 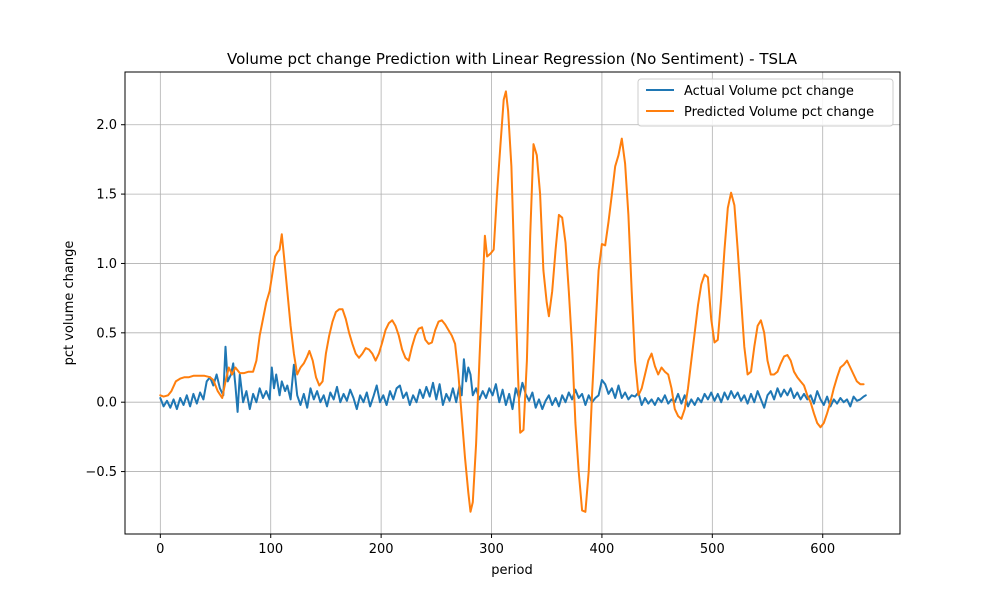 What do you see at coordinates (769, 91) in the screenshot?
I see `legend-label-actual: Actual Volume pct change` at bounding box center [769, 91].